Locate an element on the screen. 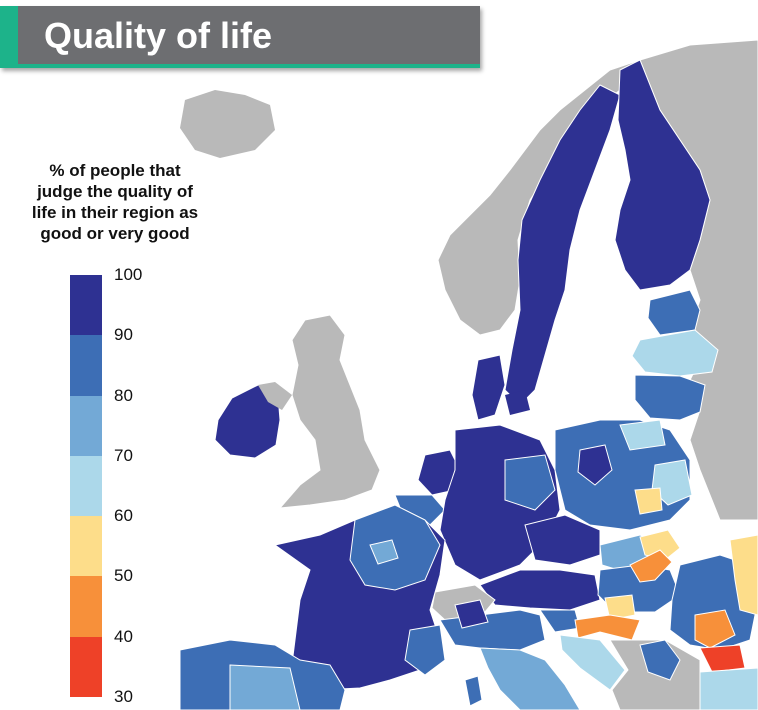 This screenshot has width=758, height=710. france-paris-region is located at coordinates (384, 552).